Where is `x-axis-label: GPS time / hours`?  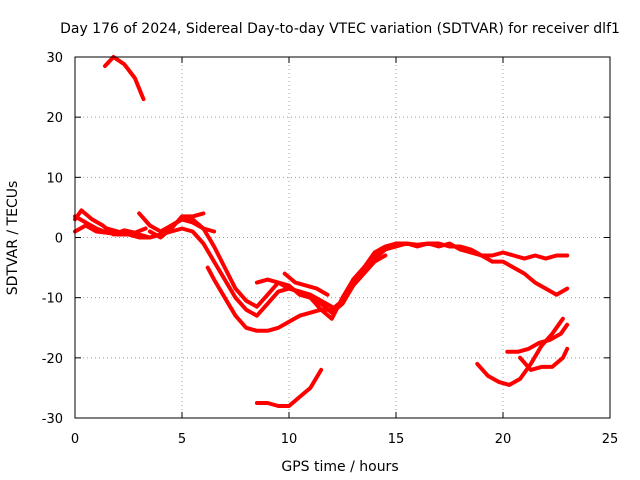 x-axis-label: GPS time / hours is located at coordinates (339, 467).